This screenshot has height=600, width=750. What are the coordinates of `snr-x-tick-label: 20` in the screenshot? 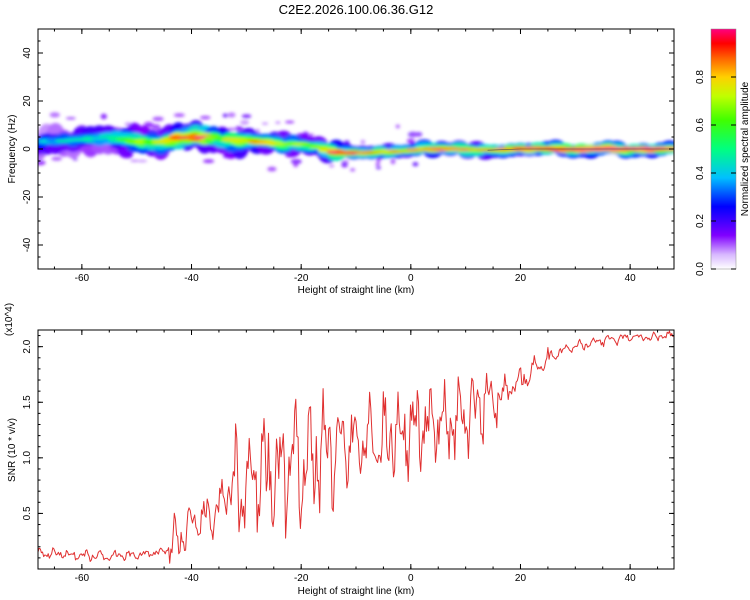 It's located at (521, 578).